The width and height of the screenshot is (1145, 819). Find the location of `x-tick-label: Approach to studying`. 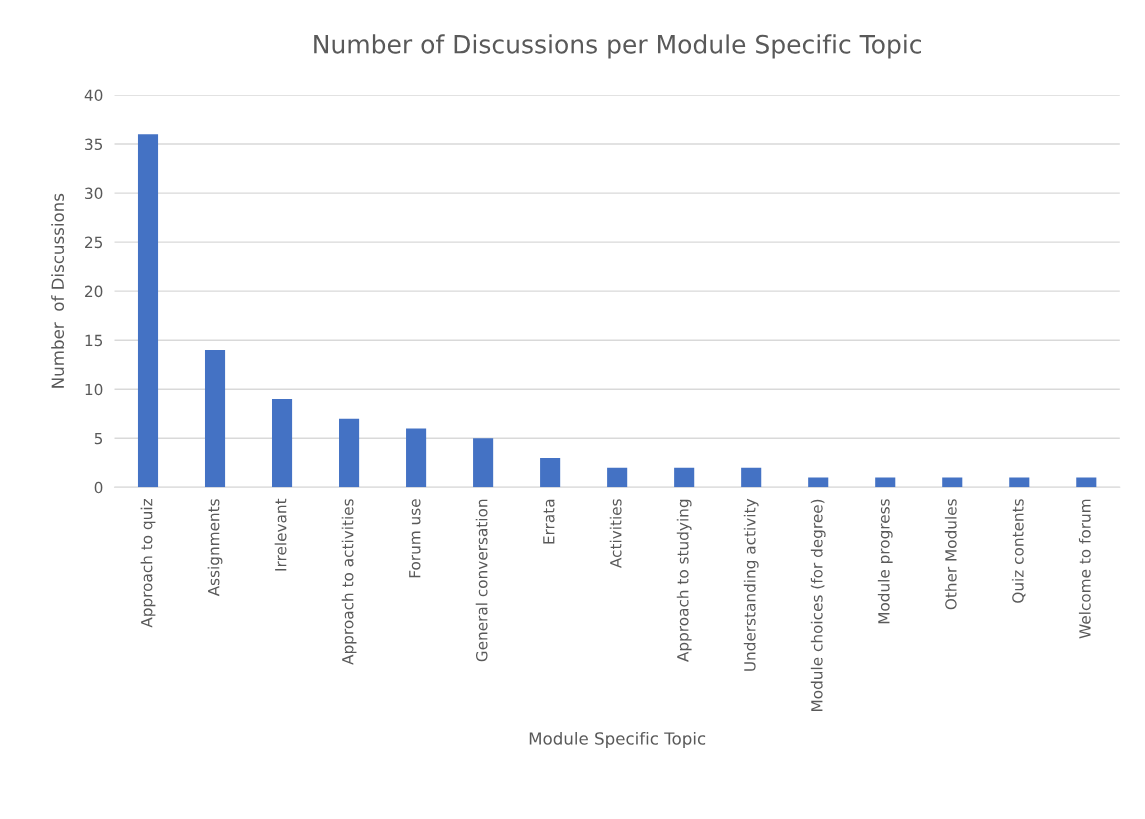

x-tick-label: Approach to studying is located at coordinates (684, 580).